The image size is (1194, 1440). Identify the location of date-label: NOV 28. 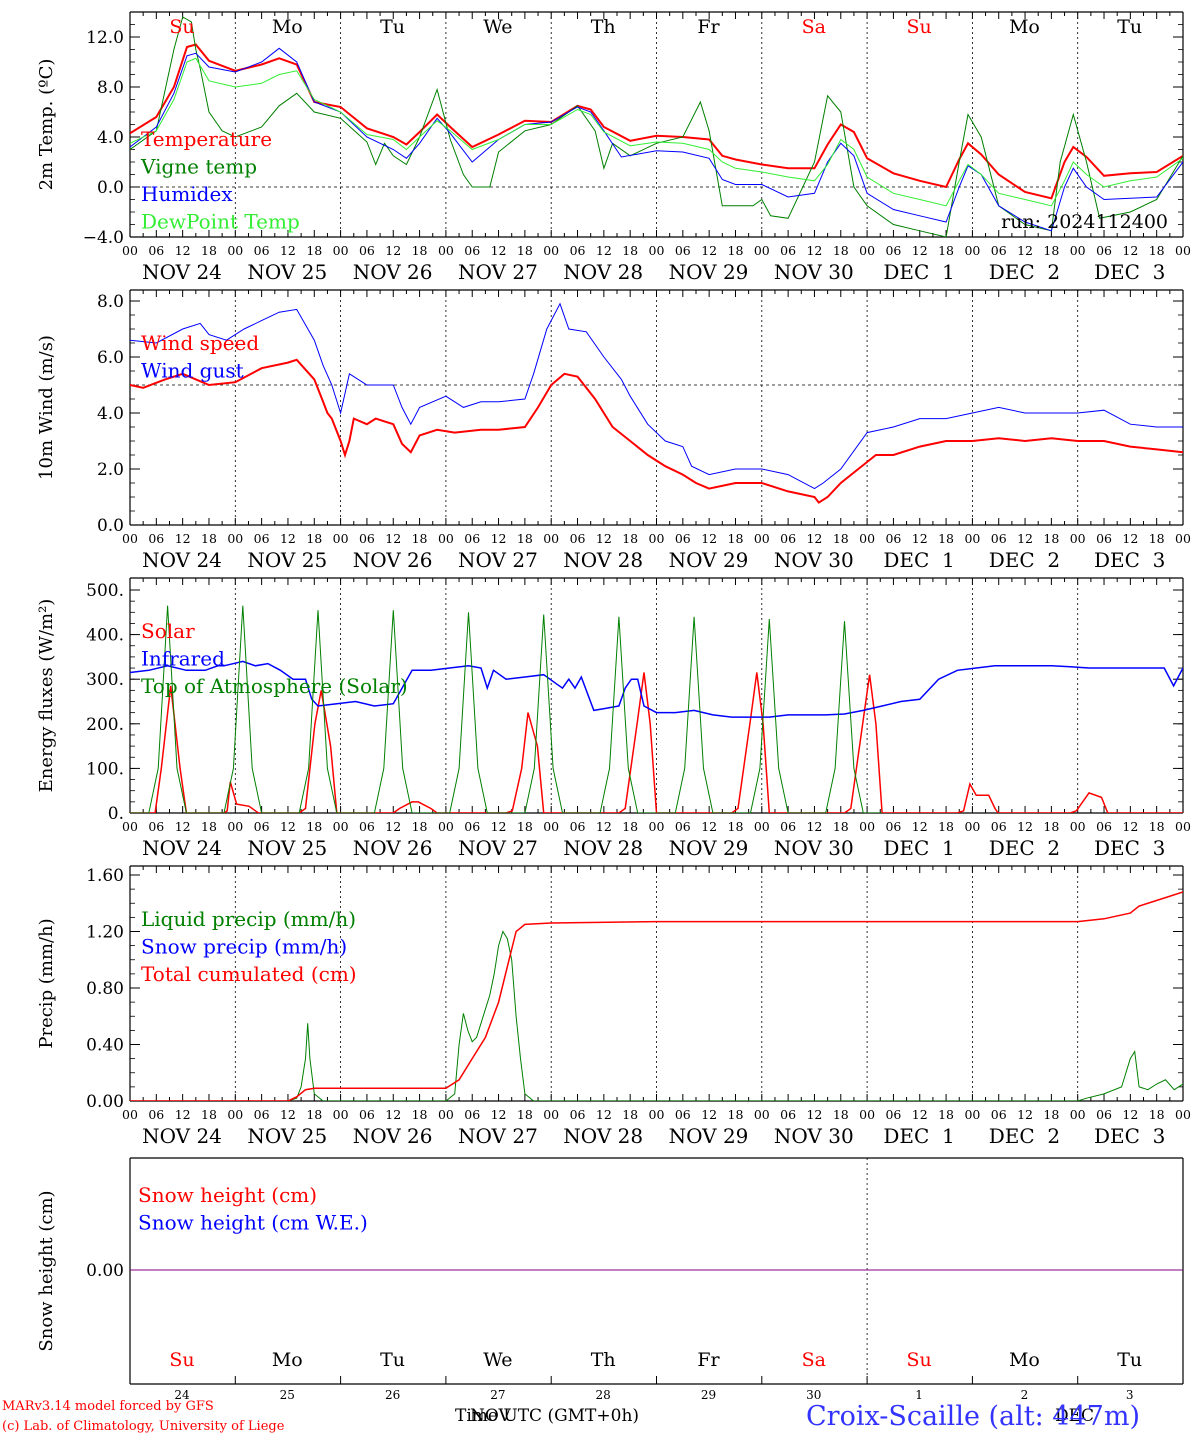
(603, 1136).